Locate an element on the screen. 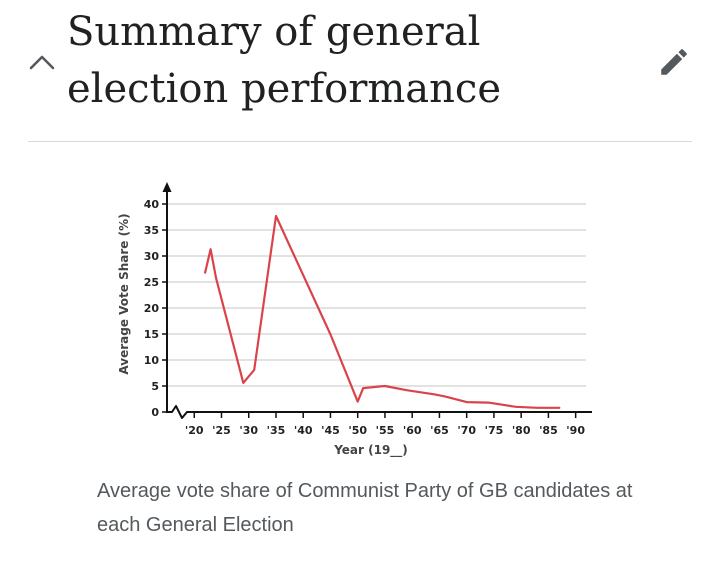  section-title: Summary of general election performance is located at coordinates (284, 60).